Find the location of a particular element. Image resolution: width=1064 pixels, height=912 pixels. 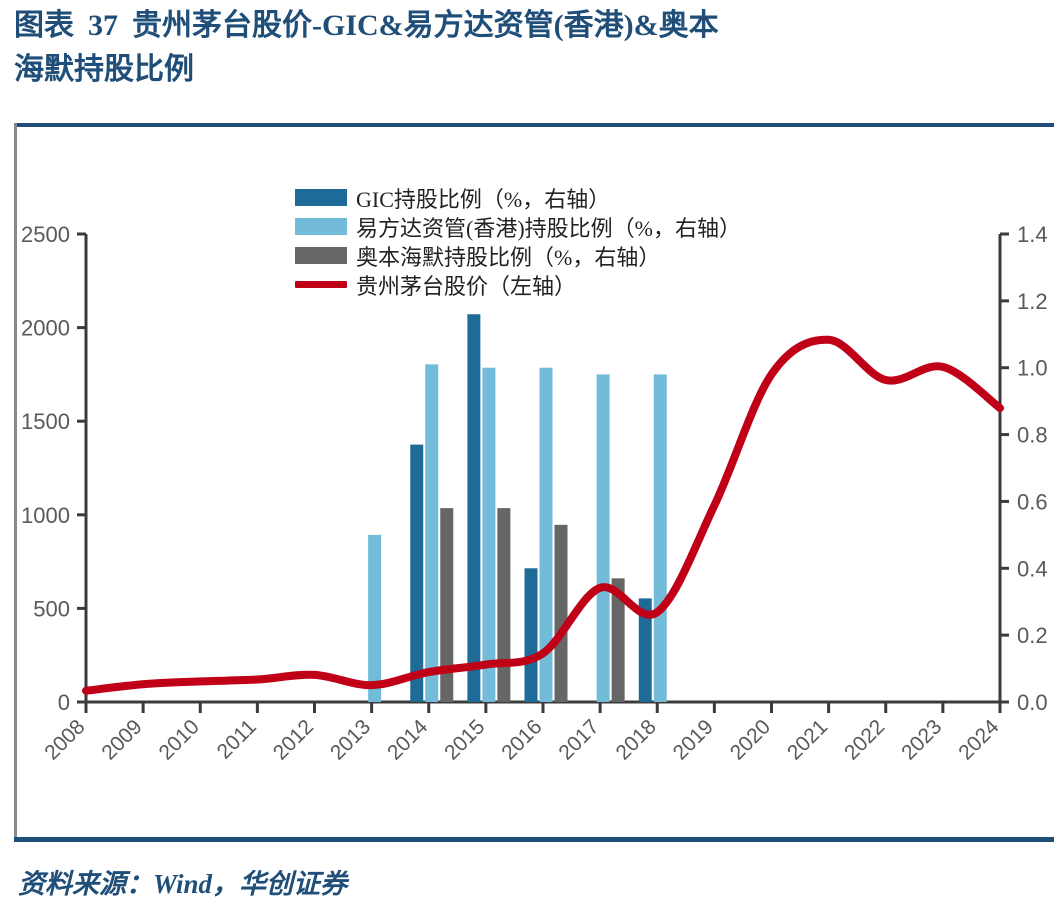

x-axis-tick-label: 2009 is located at coordinates (121, 739).